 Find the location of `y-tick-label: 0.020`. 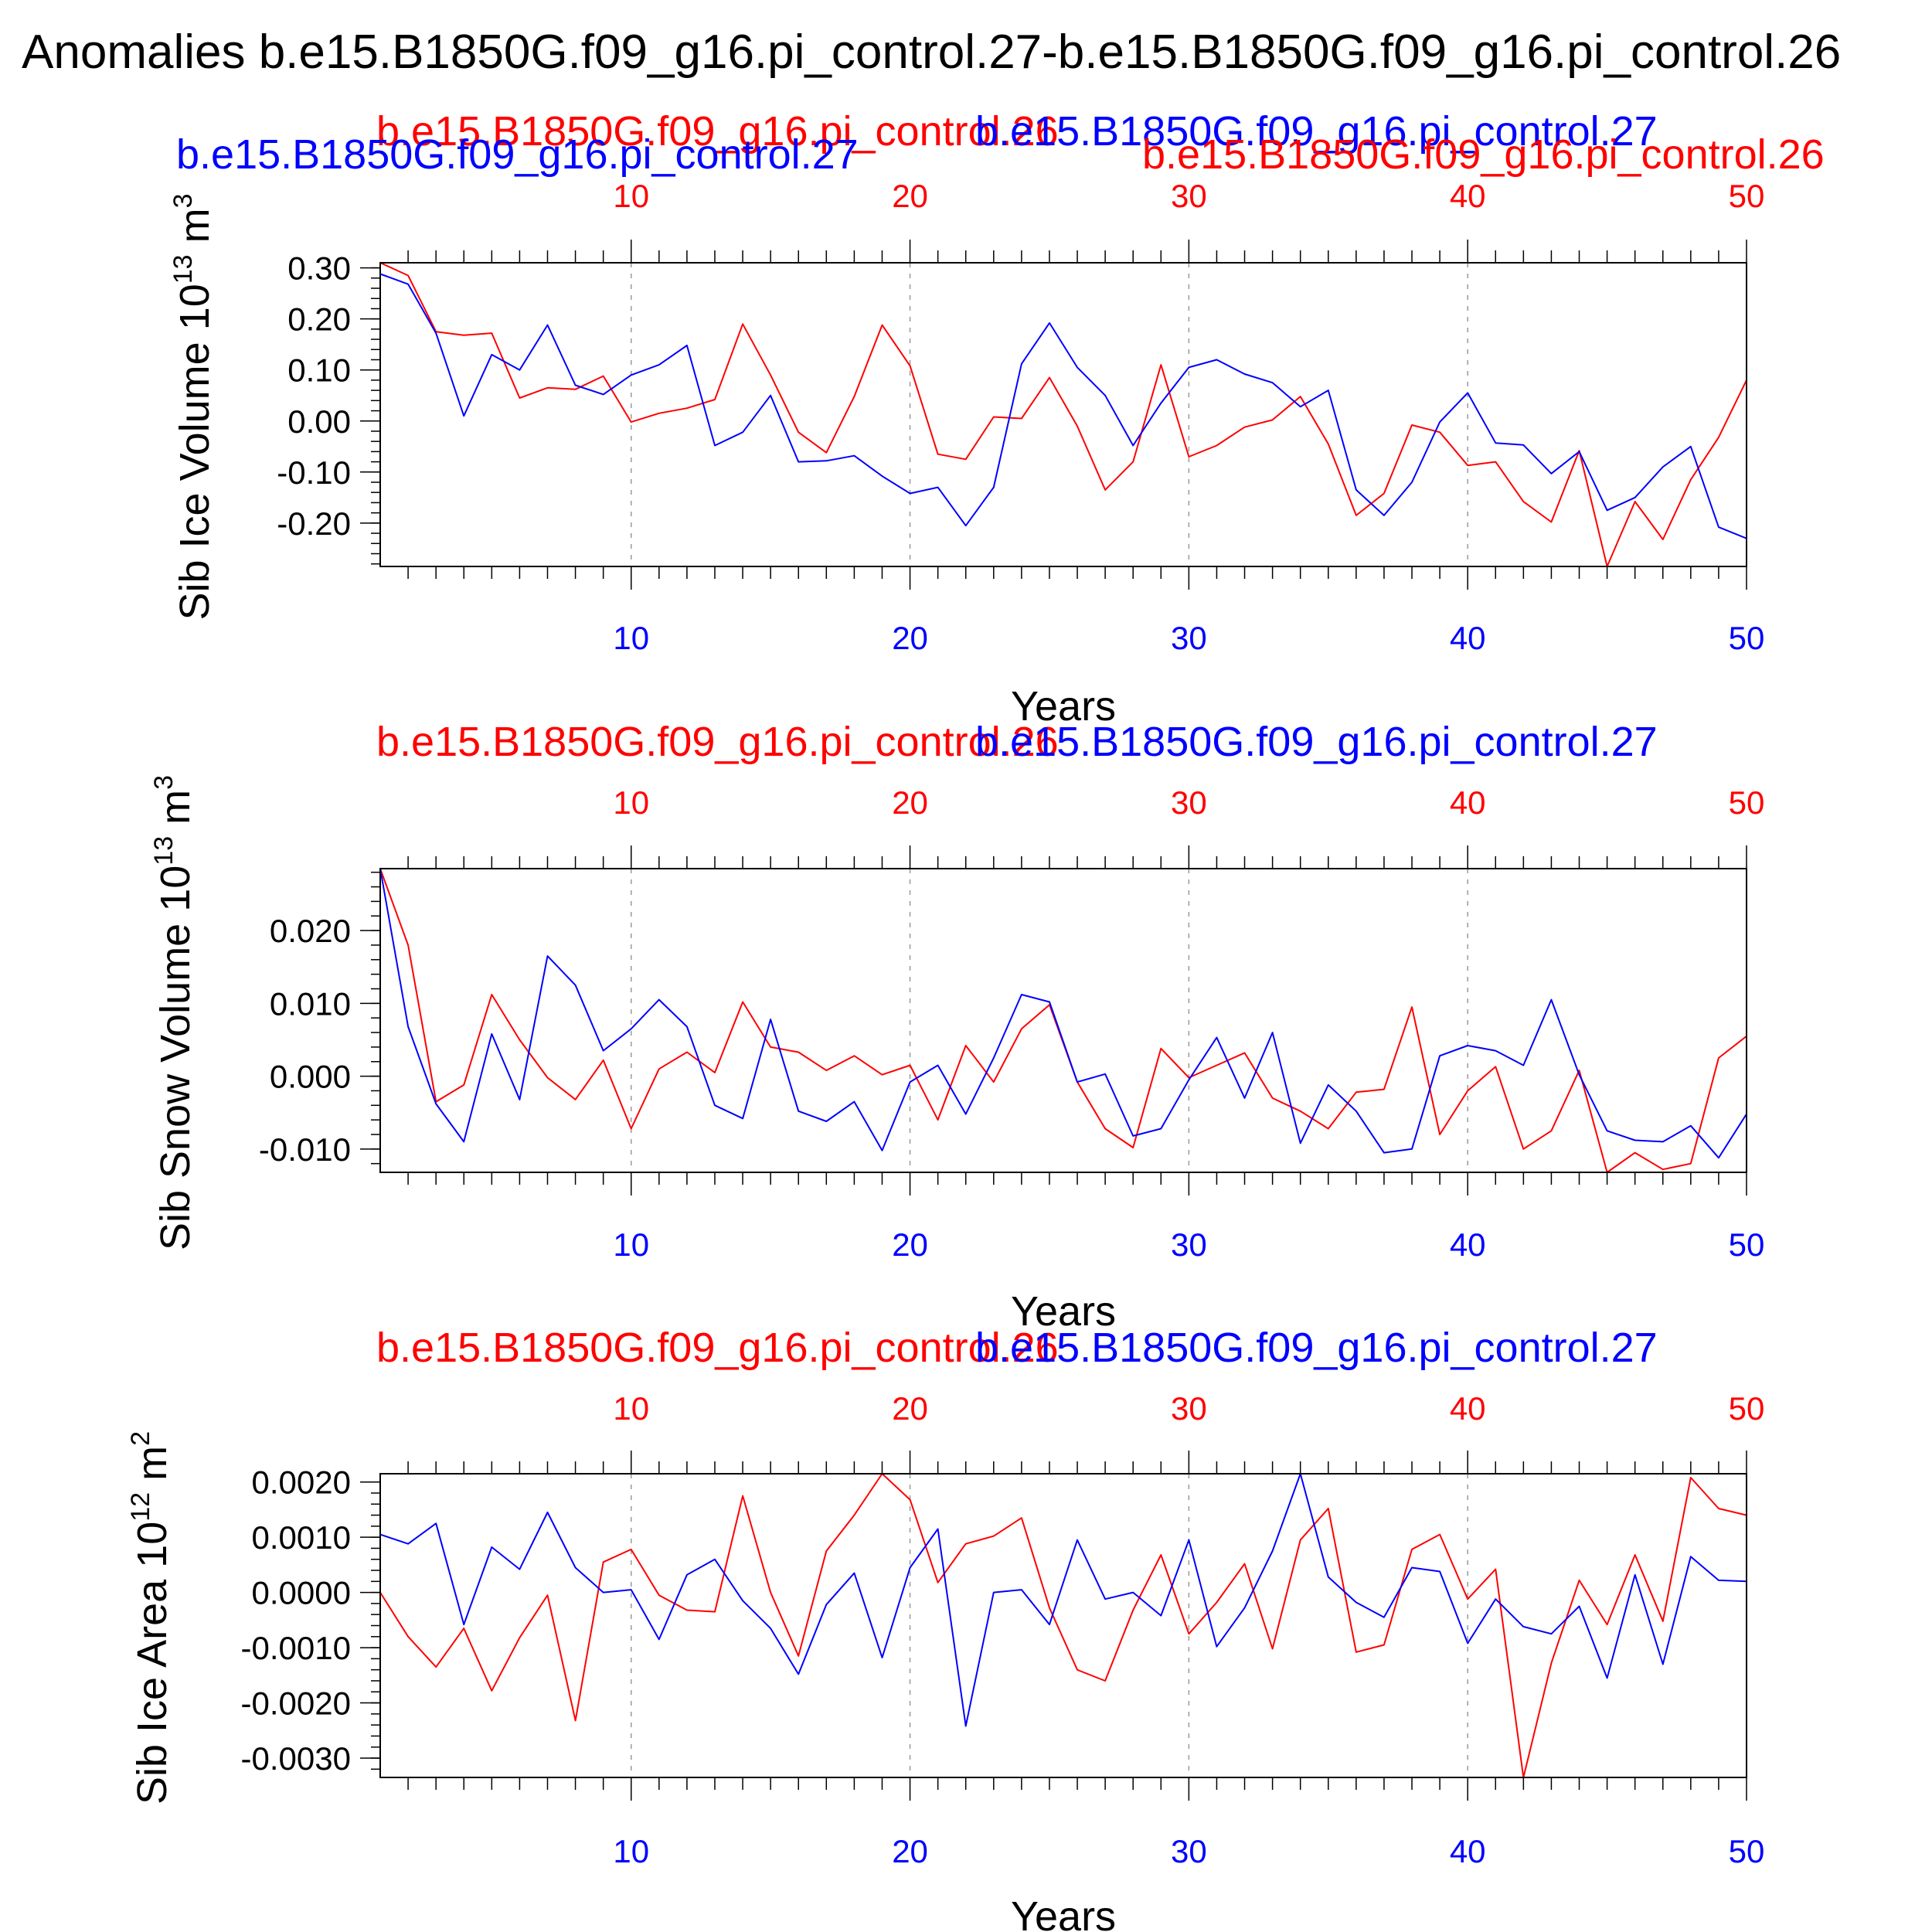

y-tick-label: 0.020 is located at coordinates (310, 931).